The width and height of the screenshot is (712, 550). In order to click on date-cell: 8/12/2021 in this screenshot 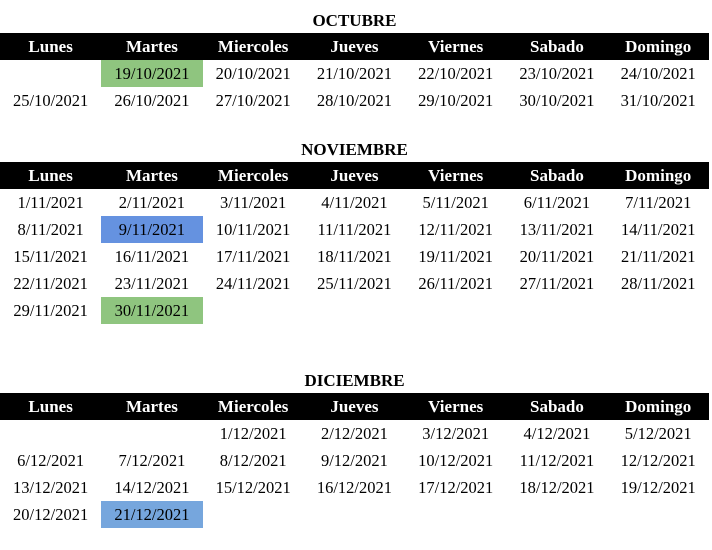, I will do `click(253, 460)`.